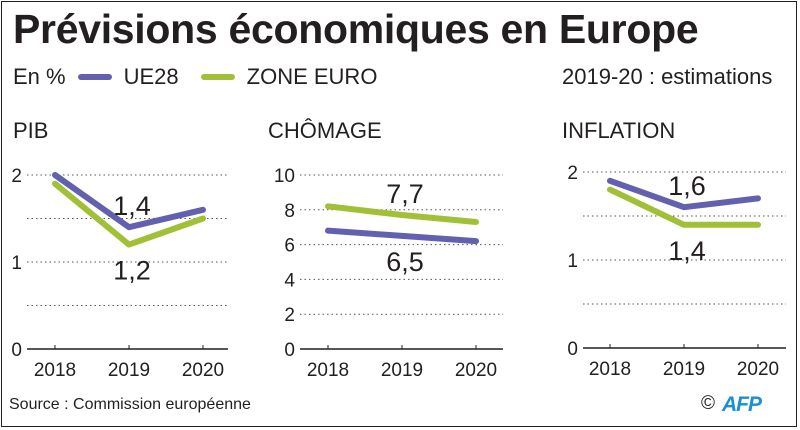 The height and width of the screenshot is (430, 800). Describe the element at coordinates (39, 76) in the screenshot. I see `unit-label: En %` at that location.